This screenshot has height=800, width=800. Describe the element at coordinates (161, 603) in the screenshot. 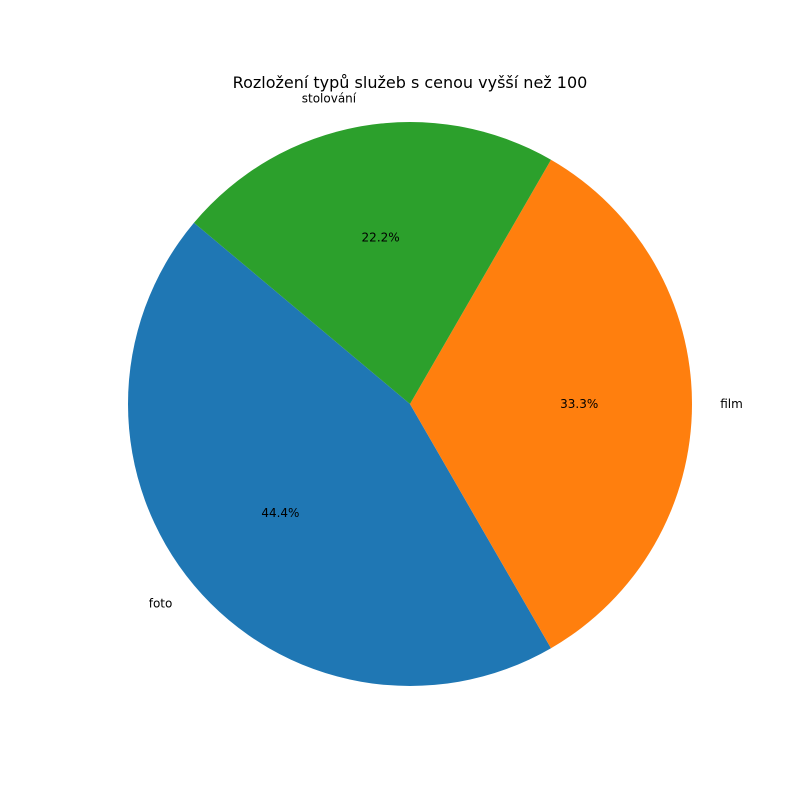

I see `slice-label-foto: foto` at that location.